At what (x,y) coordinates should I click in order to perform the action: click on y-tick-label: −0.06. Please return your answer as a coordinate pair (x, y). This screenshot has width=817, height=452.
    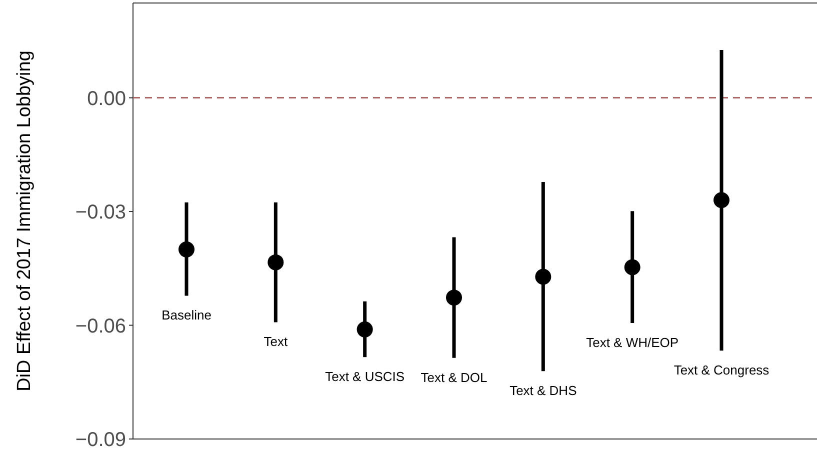
    Looking at the image, I should click on (100, 326).